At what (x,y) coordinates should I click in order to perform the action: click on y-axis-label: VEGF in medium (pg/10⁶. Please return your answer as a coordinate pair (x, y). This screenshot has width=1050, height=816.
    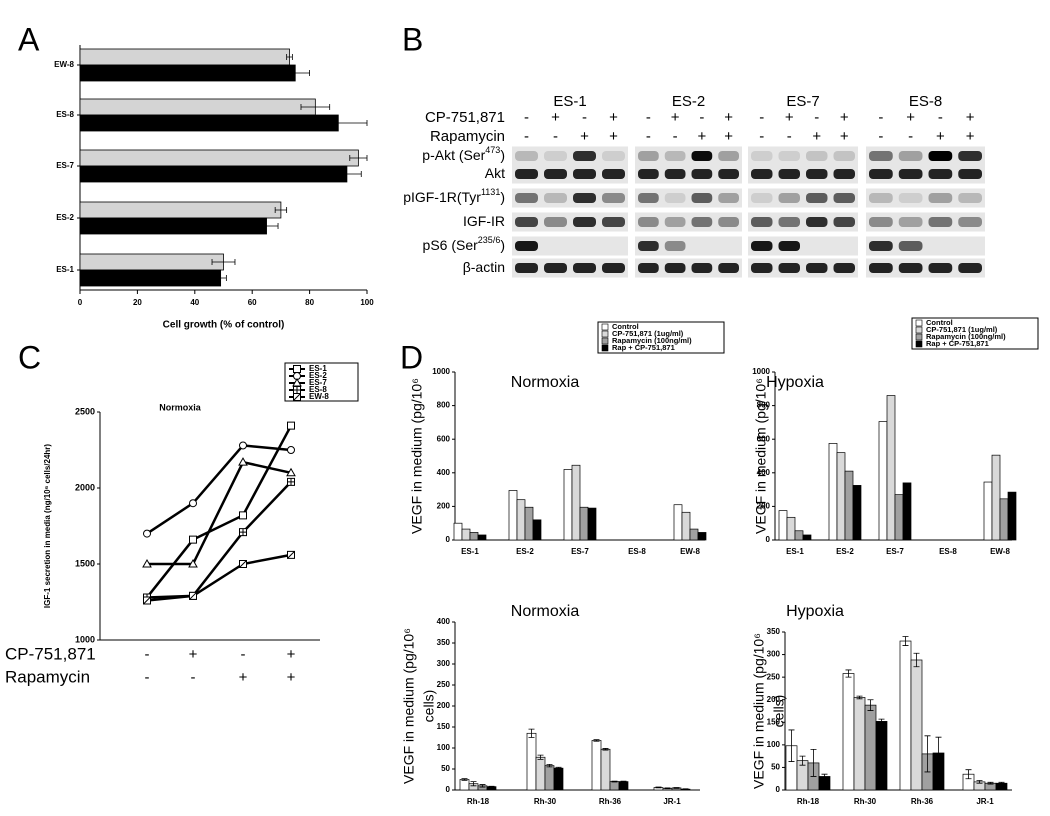
    Looking at the image, I should click on (417, 456).